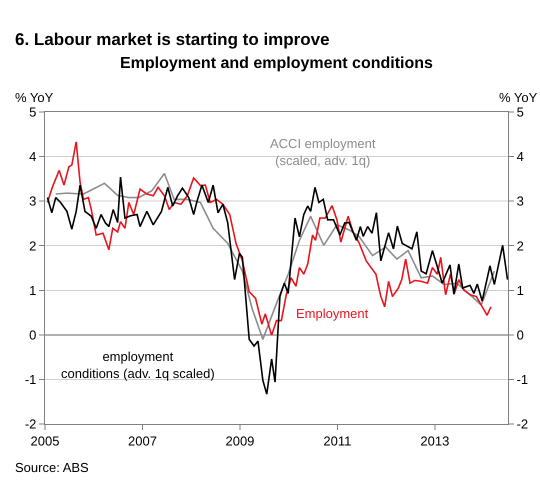  Describe the element at coordinates (518, 97) in the screenshot. I see `y2-axis-title: % YoY` at that location.